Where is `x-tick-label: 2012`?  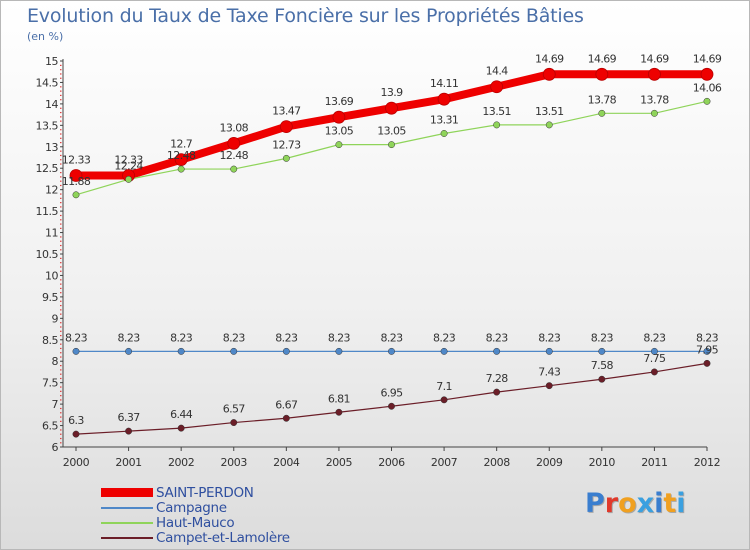 x-tick-label: 2012 is located at coordinates (707, 462).